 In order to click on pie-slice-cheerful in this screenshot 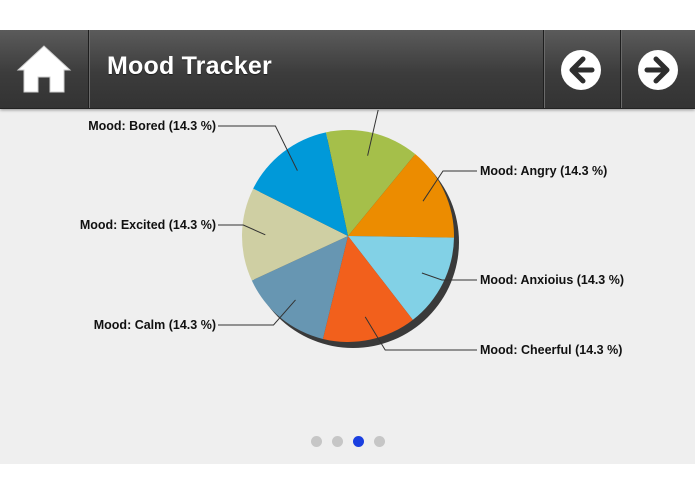, I will do `click(367, 289)`.